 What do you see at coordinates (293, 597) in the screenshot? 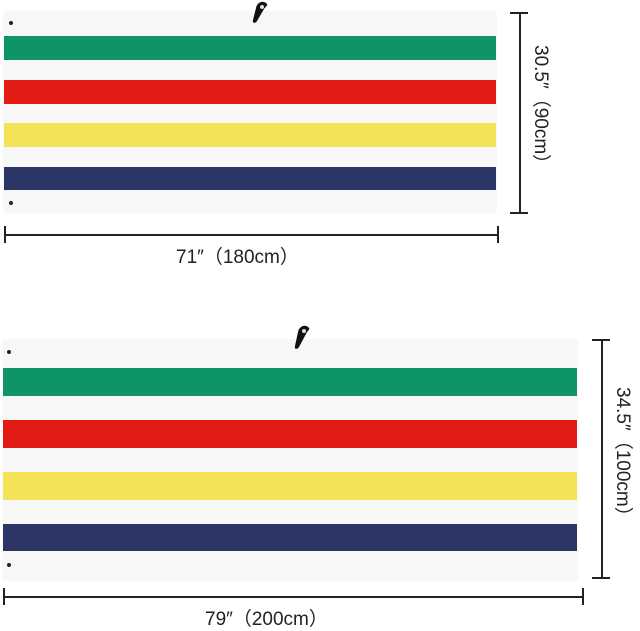
I see `width-dimension-line-large` at bounding box center [293, 597].